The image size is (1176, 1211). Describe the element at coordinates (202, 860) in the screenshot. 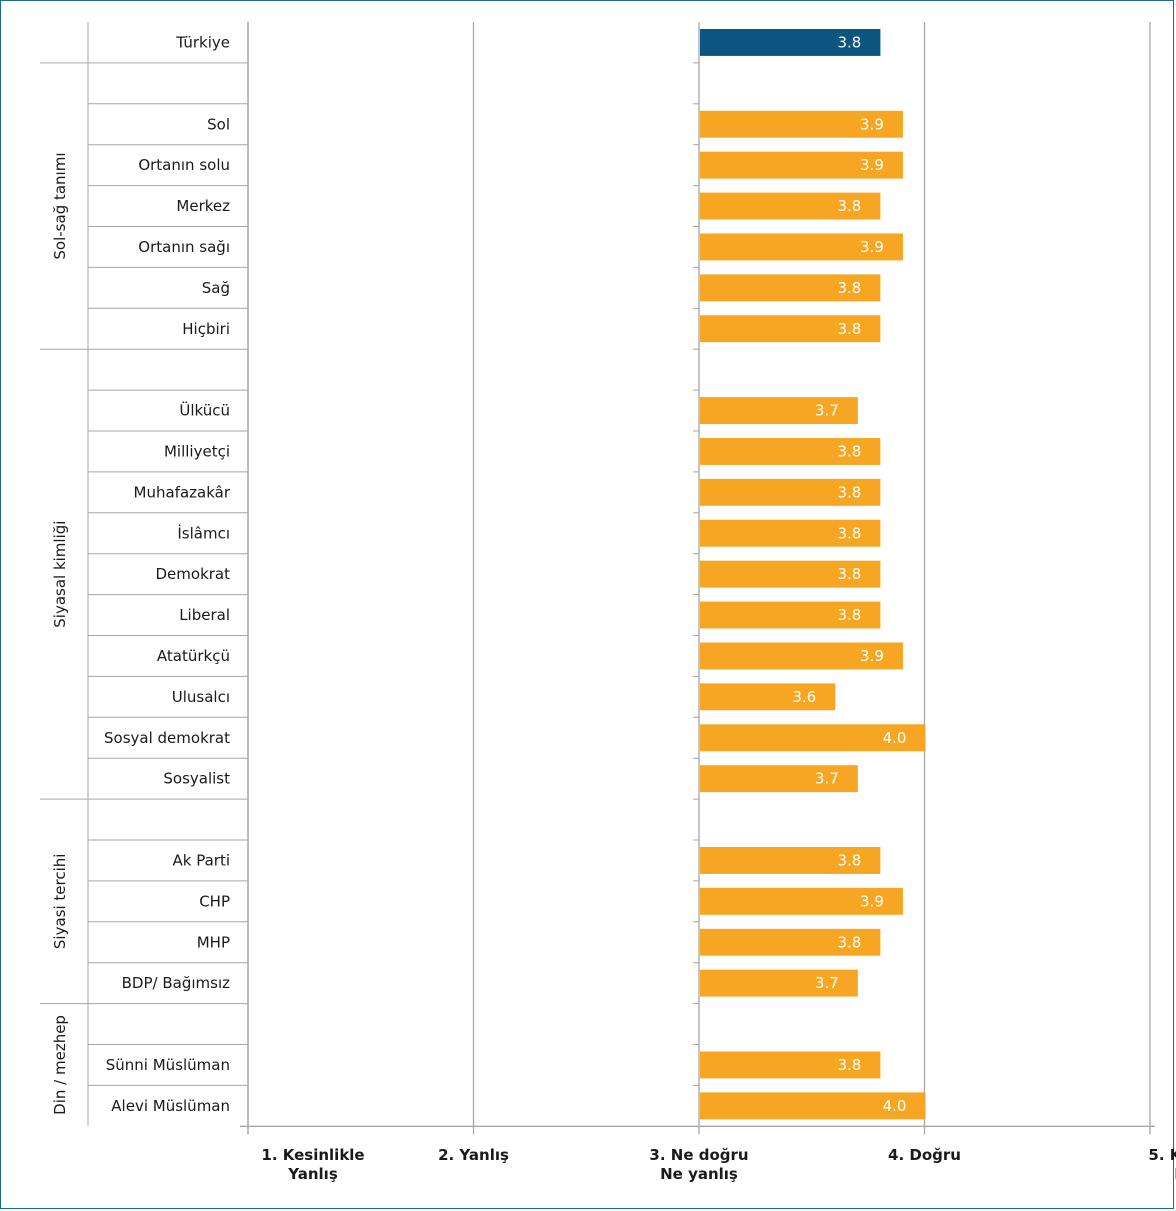

I see `category-label: Ak Parti` at that location.